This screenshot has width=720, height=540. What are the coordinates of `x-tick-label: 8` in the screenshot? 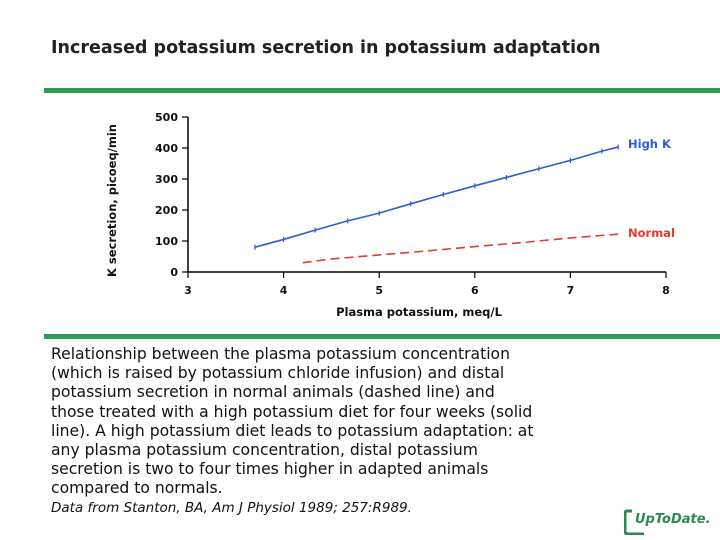 It's located at (666, 290).